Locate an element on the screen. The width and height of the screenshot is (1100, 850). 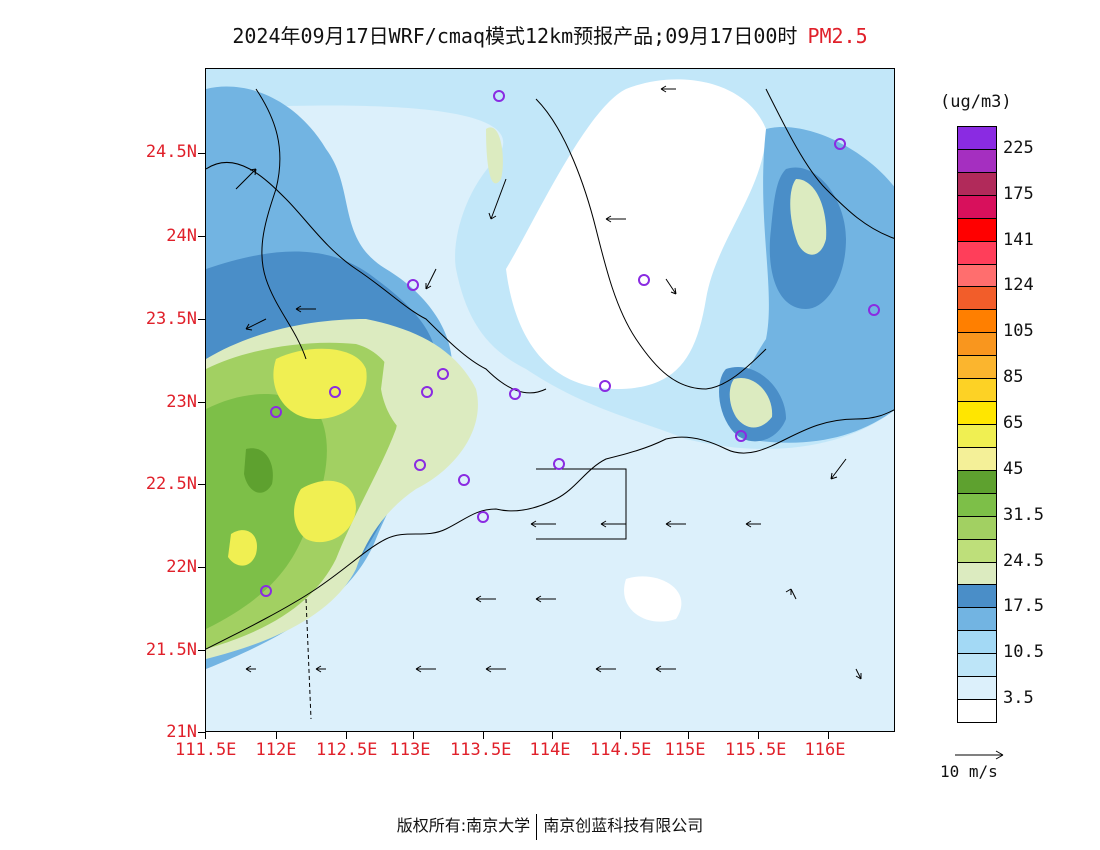
lat-tick-label: 24.5N is located at coordinates (171, 152).